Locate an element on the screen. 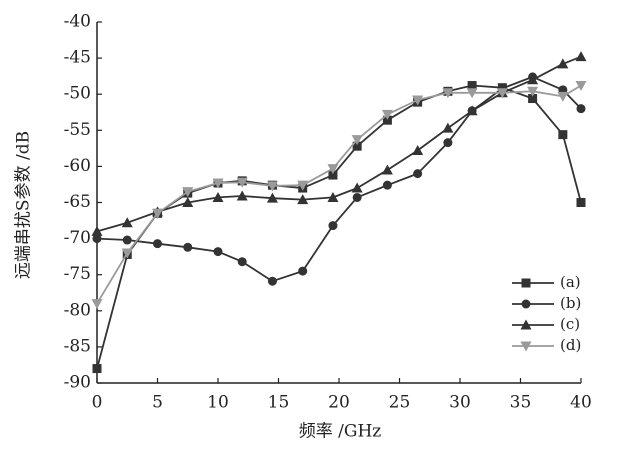 This screenshot has width=636, height=452. y-tick-label: -40 is located at coordinates (77, 22).